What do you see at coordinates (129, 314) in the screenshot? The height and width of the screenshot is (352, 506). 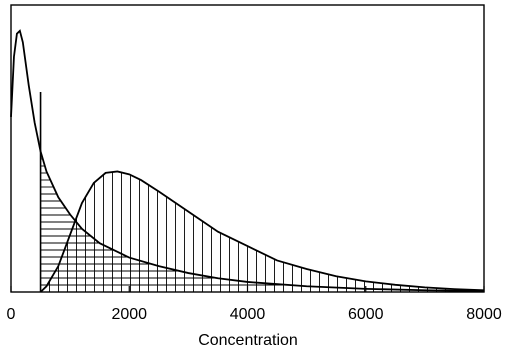 I see `x-tick-label: 2000` at bounding box center [129, 314].